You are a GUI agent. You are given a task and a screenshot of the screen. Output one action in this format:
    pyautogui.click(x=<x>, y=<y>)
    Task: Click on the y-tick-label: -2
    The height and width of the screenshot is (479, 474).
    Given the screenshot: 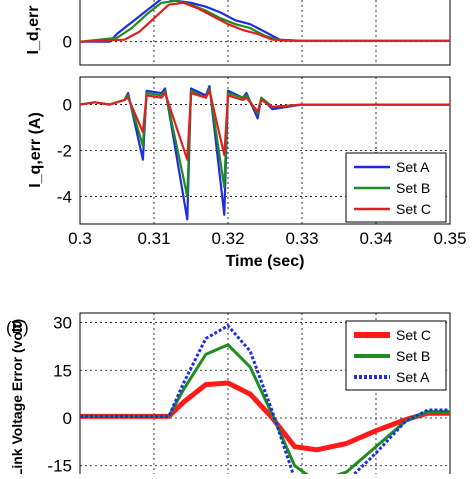 What is the action you would take?
    pyautogui.click(x=64, y=151)
    